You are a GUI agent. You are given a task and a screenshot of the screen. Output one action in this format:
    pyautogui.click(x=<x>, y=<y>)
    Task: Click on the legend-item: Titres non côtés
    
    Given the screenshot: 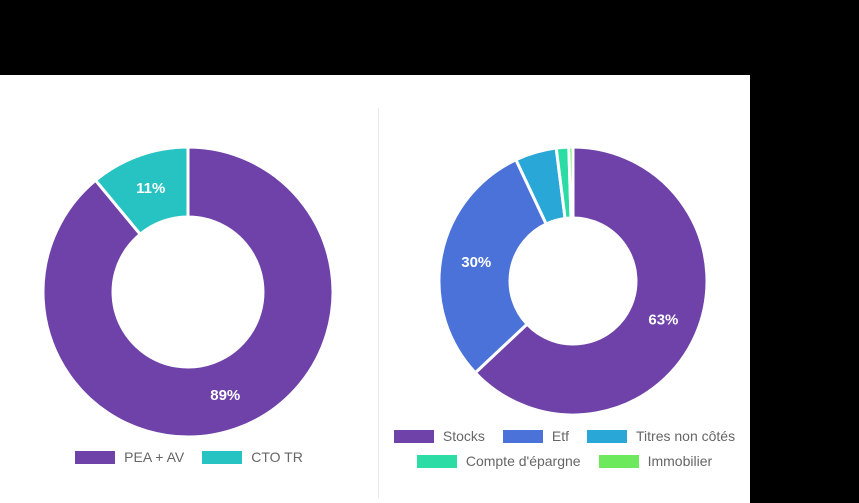 What is the action you would take?
    pyautogui.click(x=661, y=436)
    